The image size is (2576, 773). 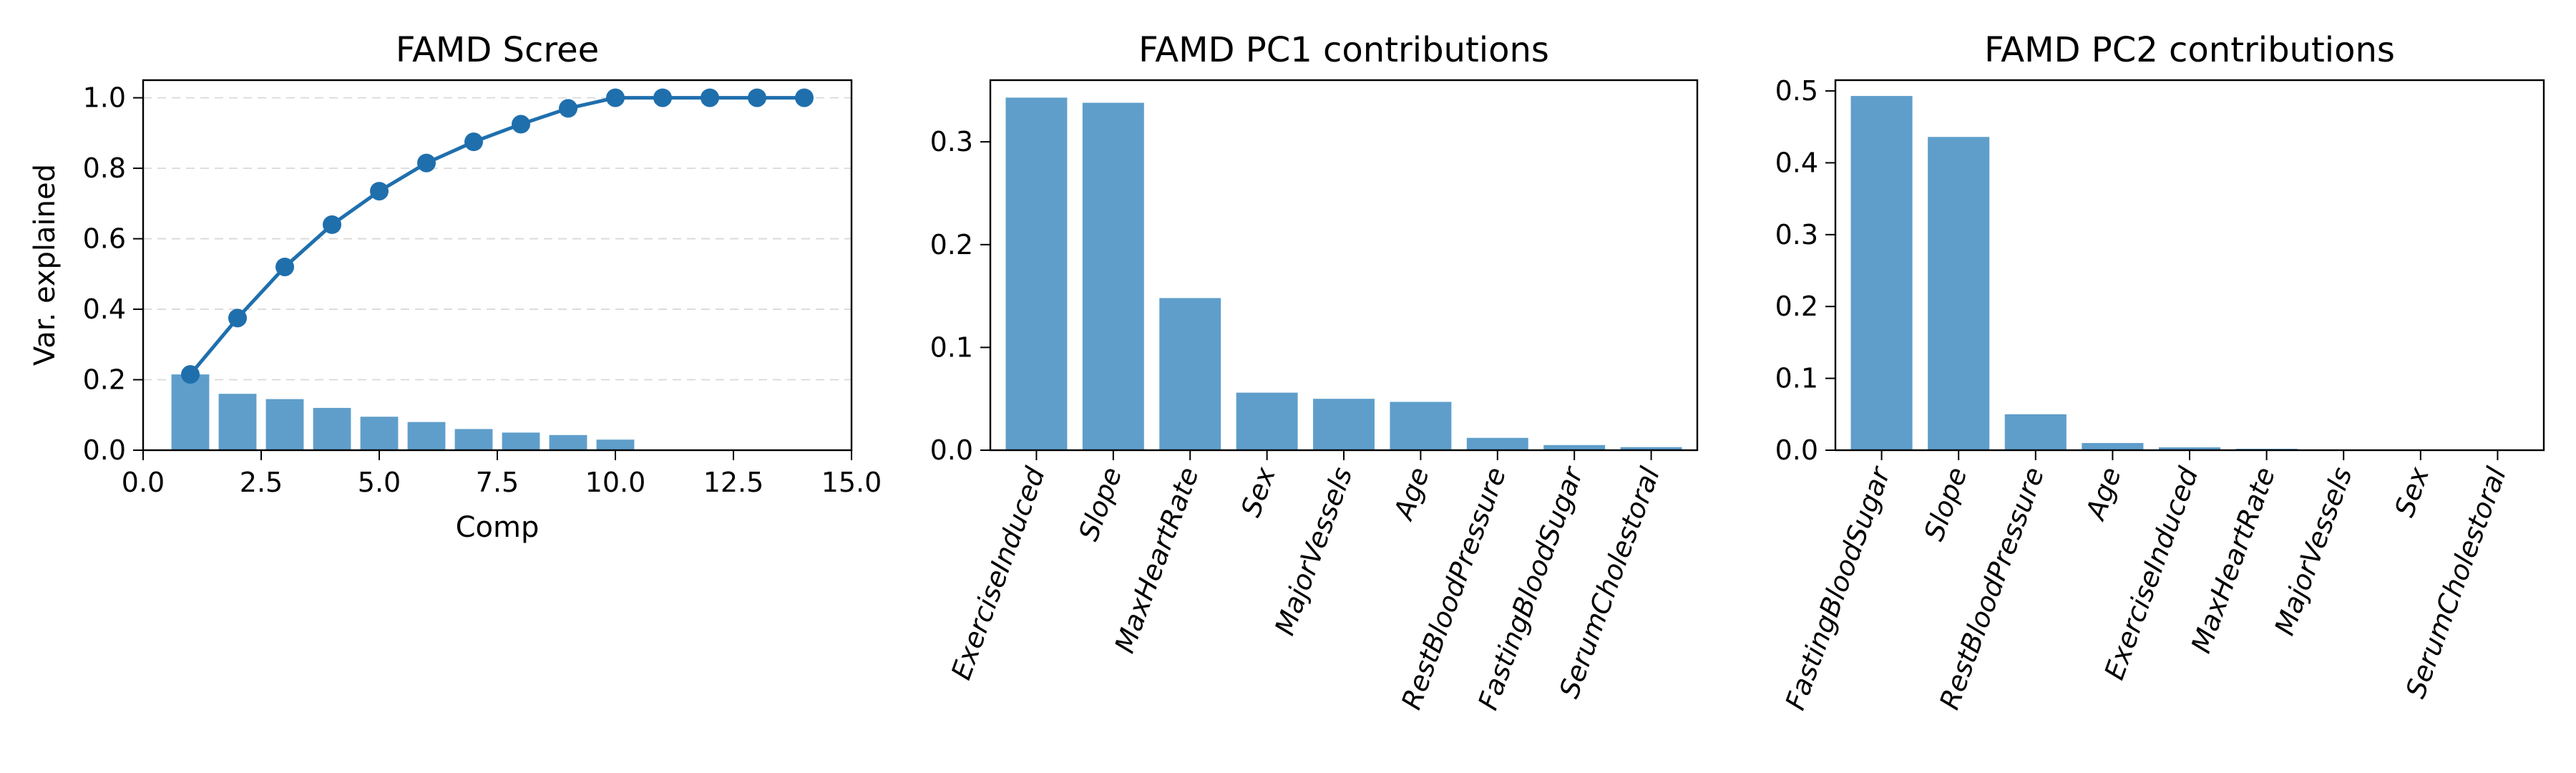 What do you see at coordinates (104, 239) in the screenshot?
I see `y-tick-label: 0.6` at bounding box center [104, 239].